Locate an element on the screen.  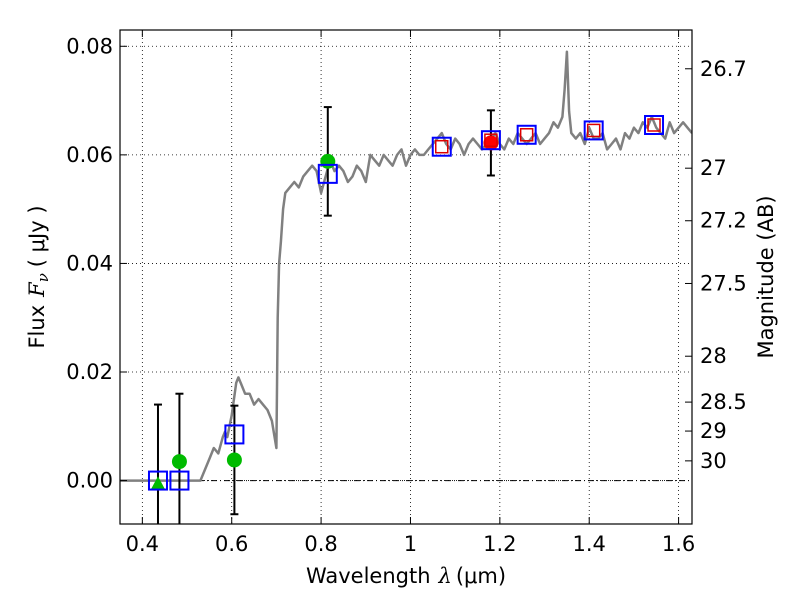
y-axis-label: FluxFν( μJy ) is located at coordinates (38, 276).